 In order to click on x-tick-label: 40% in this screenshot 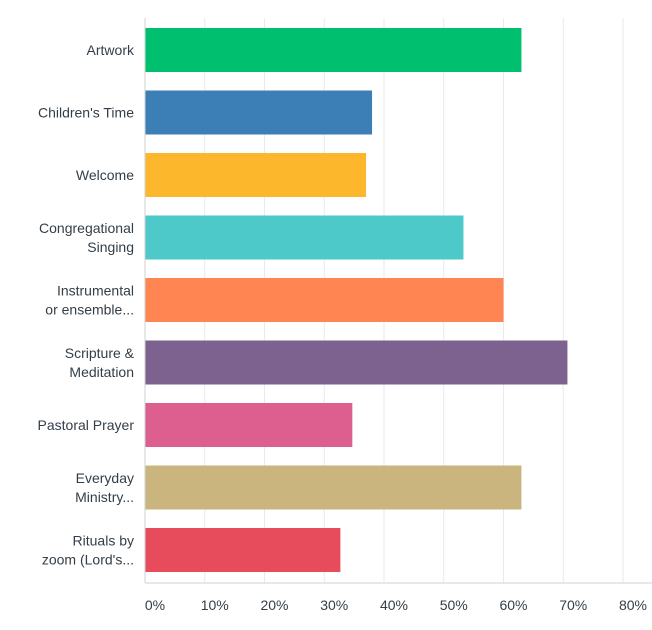, I will do `click(394, 605)`.